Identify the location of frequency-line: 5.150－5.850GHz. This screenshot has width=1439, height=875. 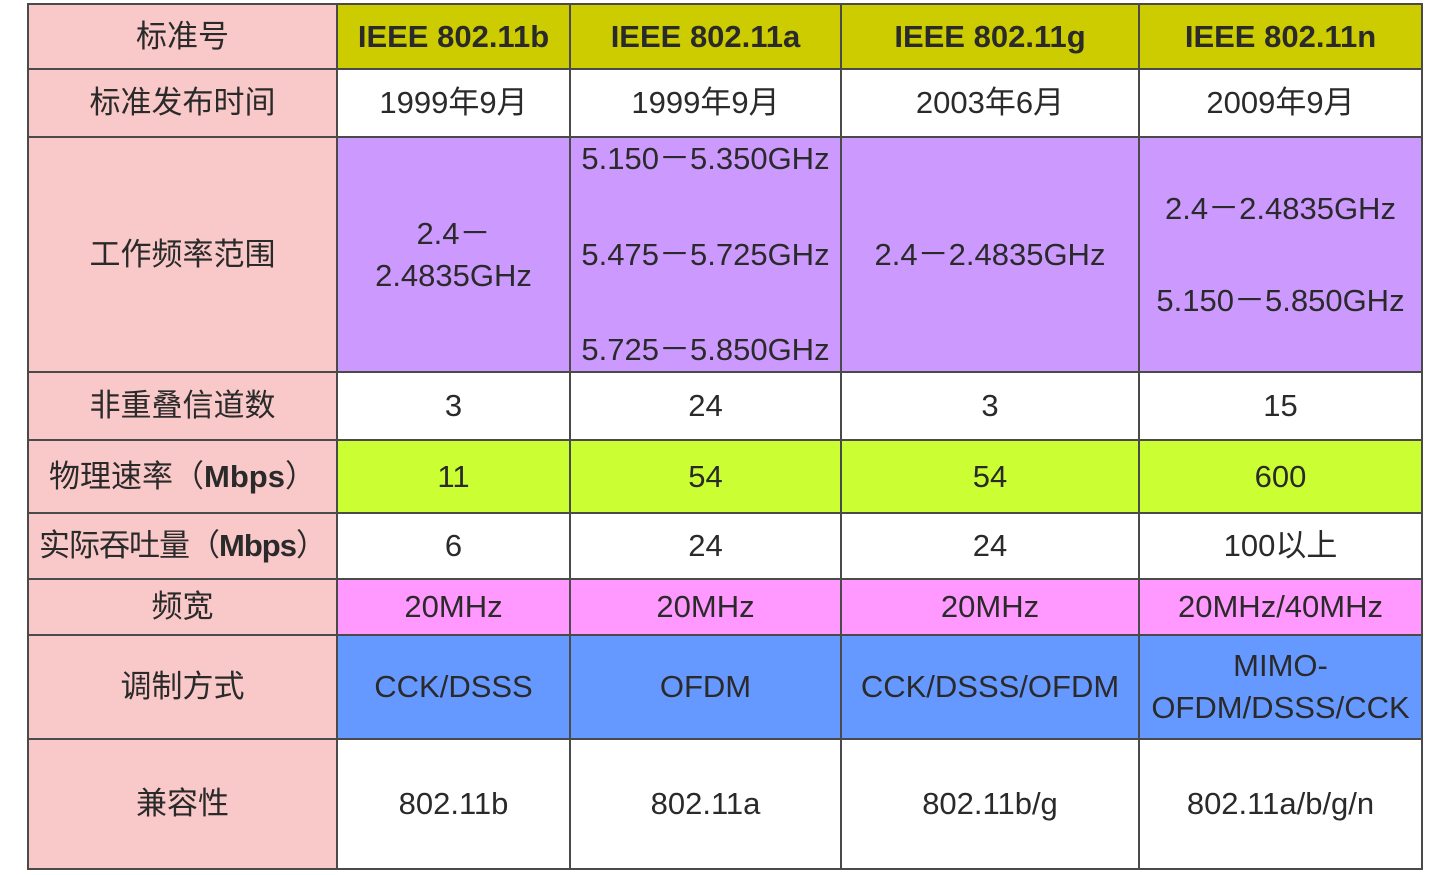
(1280, 300).